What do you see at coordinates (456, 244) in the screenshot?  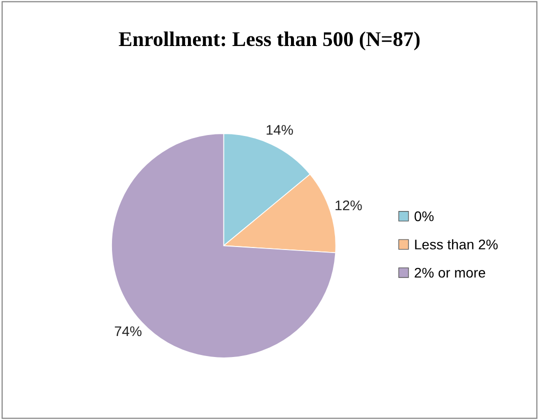 I see `legend-label: Less than 2%` at bounding box center [456, 244].